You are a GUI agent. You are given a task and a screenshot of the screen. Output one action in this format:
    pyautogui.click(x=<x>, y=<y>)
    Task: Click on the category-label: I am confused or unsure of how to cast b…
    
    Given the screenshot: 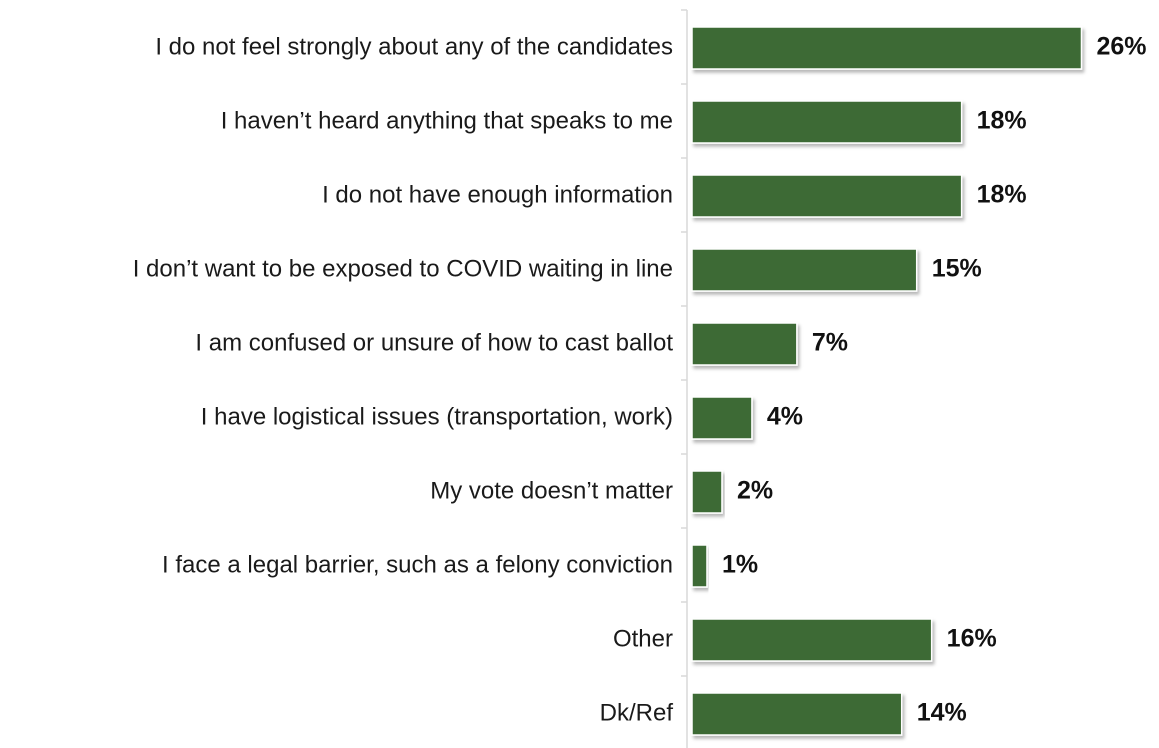 What is the action you would take?
    pyautogui.click(x=434, y=342)
    